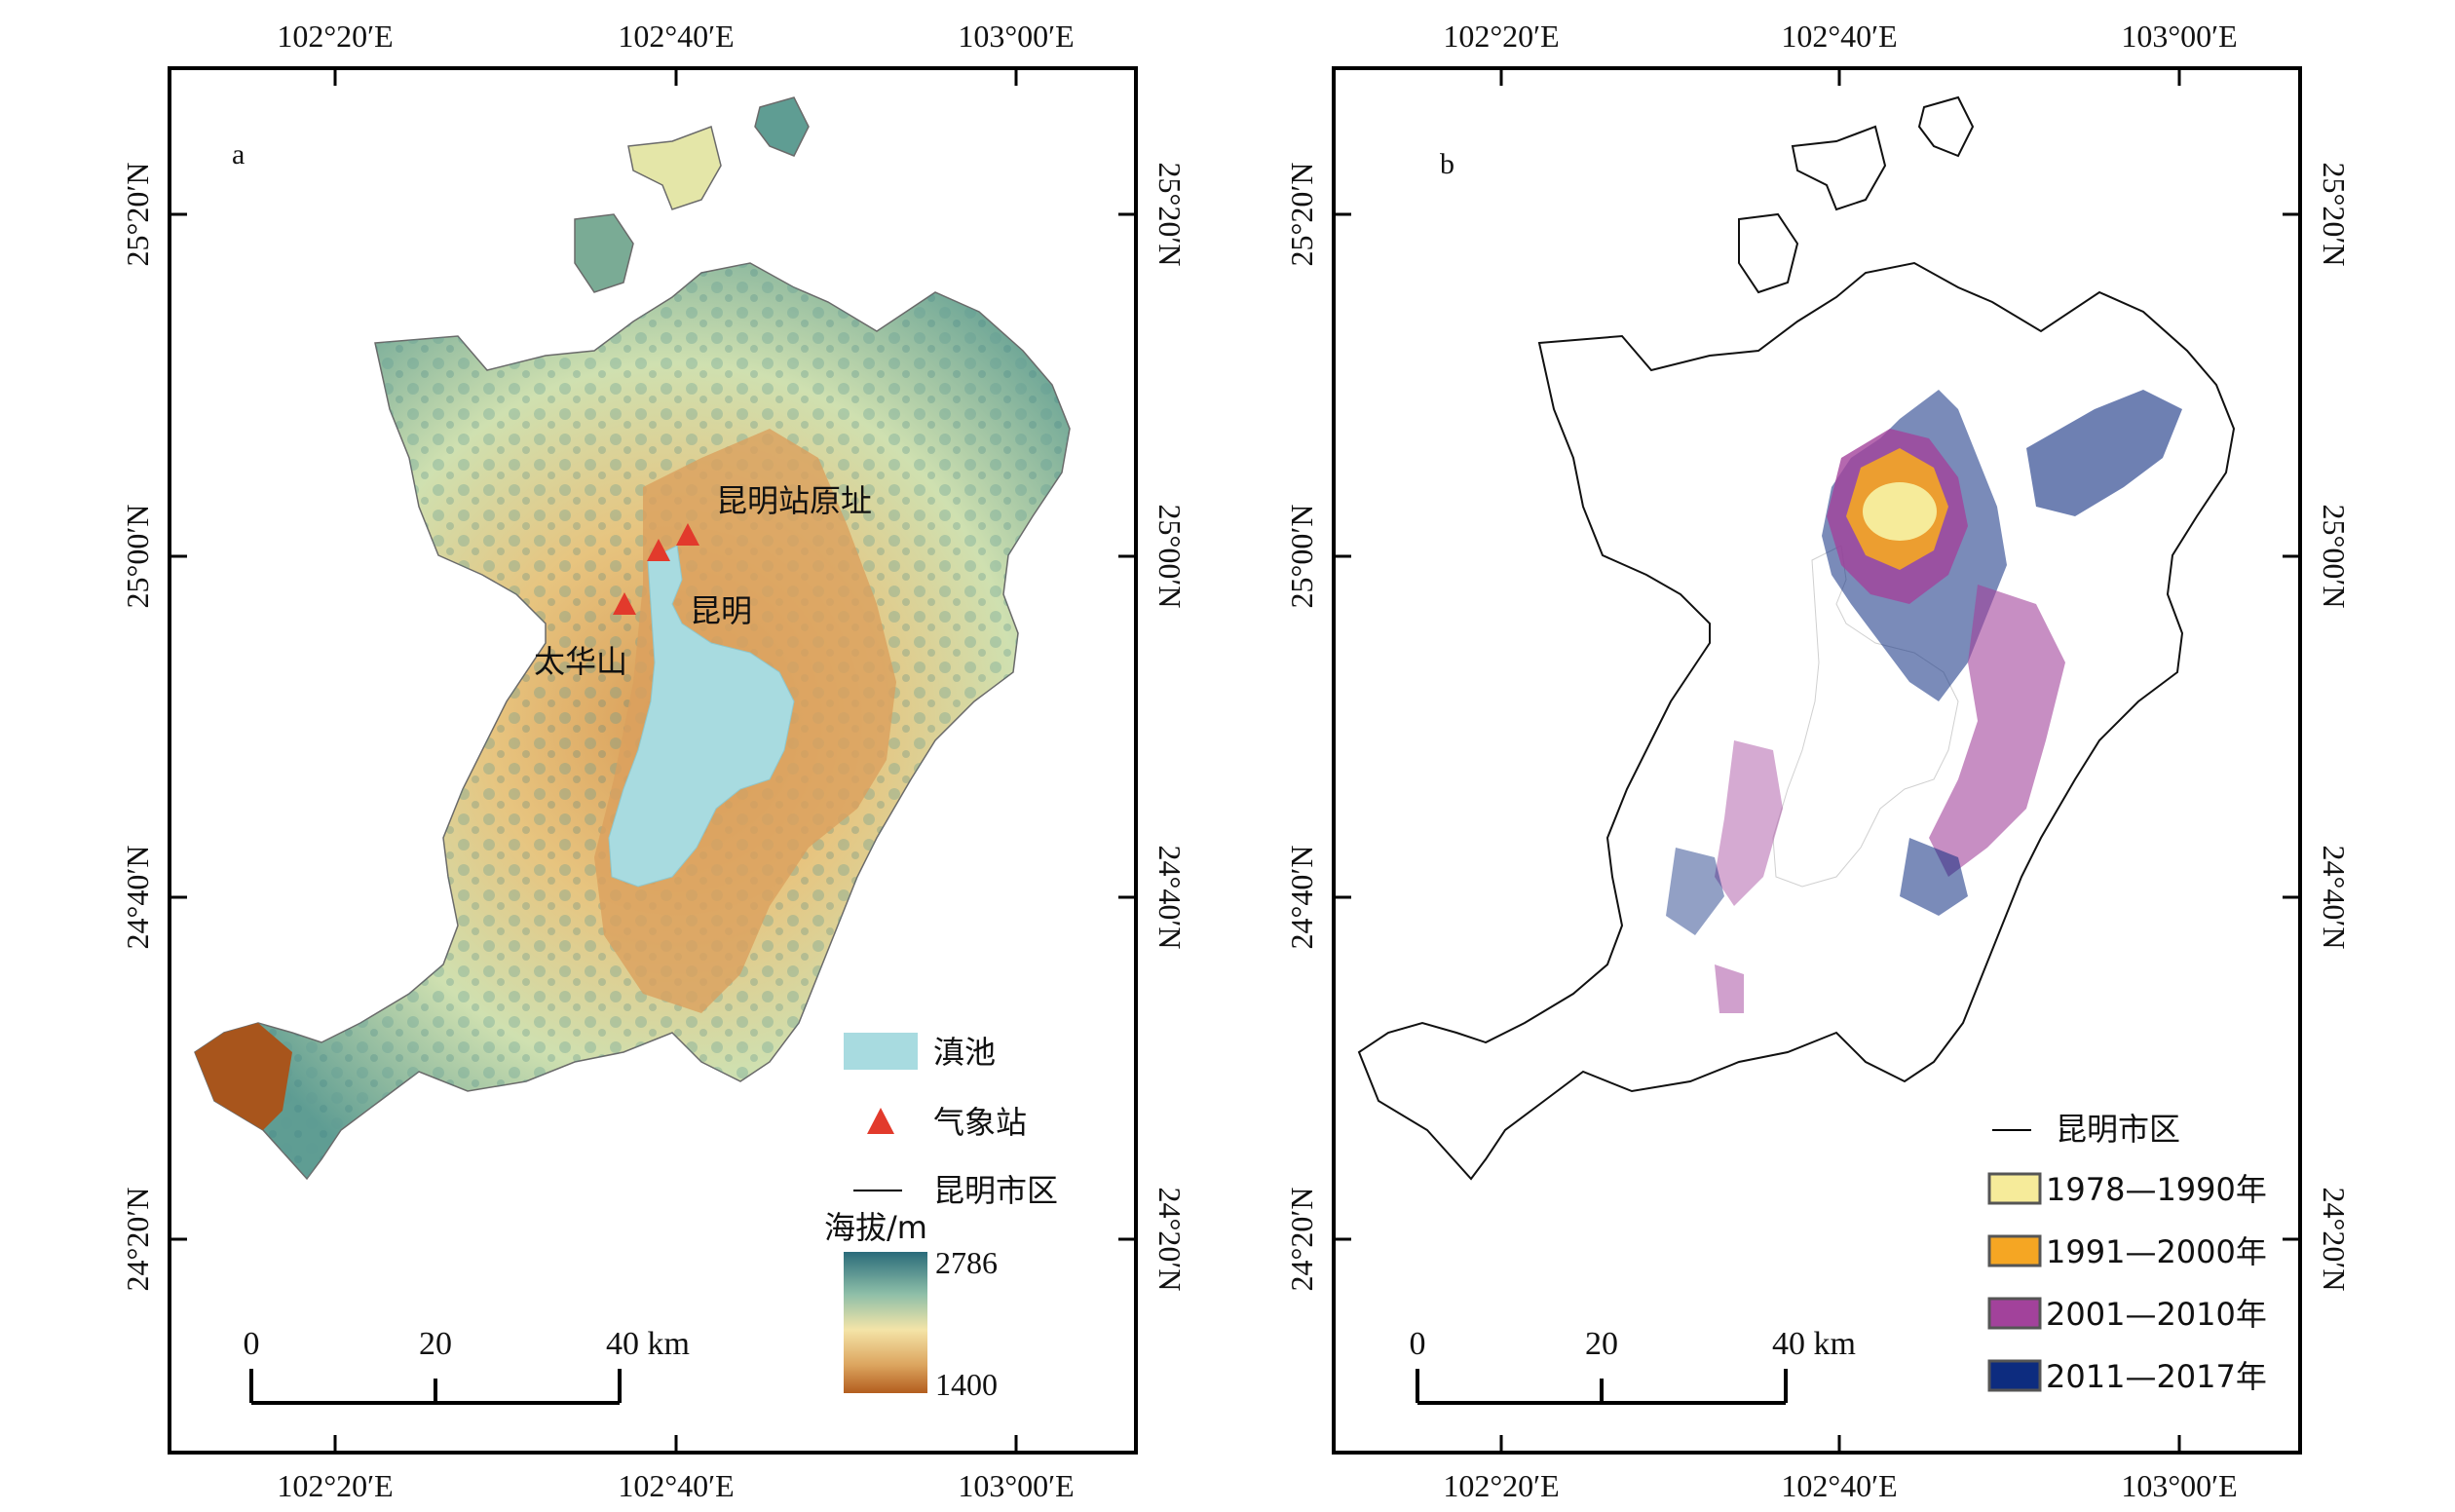  I want to click on legend-periods: 1978—1990年 1991—2000年 2001—2010年 2011—2017年, so click(2127, 1283).